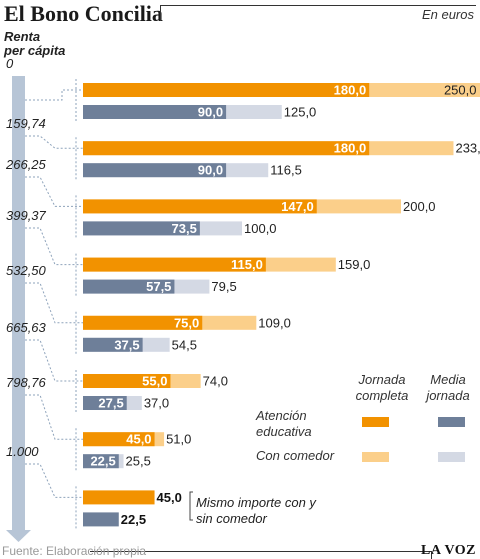 The width and height of the screenshot is (480, 559). Describe the element at coordinates (448, 550) in the screenshot. I see `brand-logo: LA VOZ` at that location.